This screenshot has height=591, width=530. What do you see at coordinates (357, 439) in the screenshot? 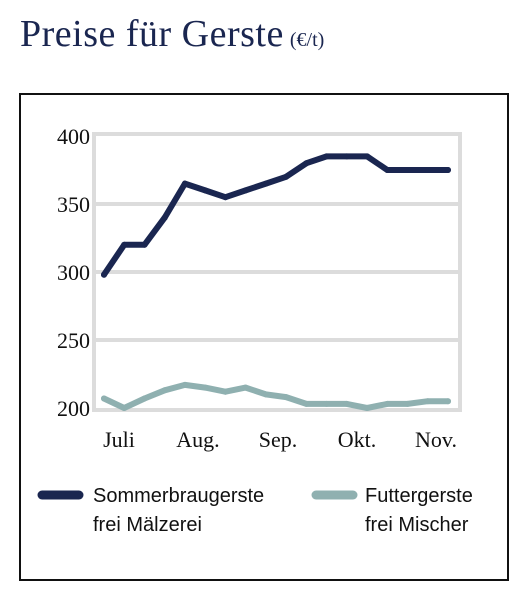
I see `x-tick-label: Okt.` at bounding box center [357, 439].